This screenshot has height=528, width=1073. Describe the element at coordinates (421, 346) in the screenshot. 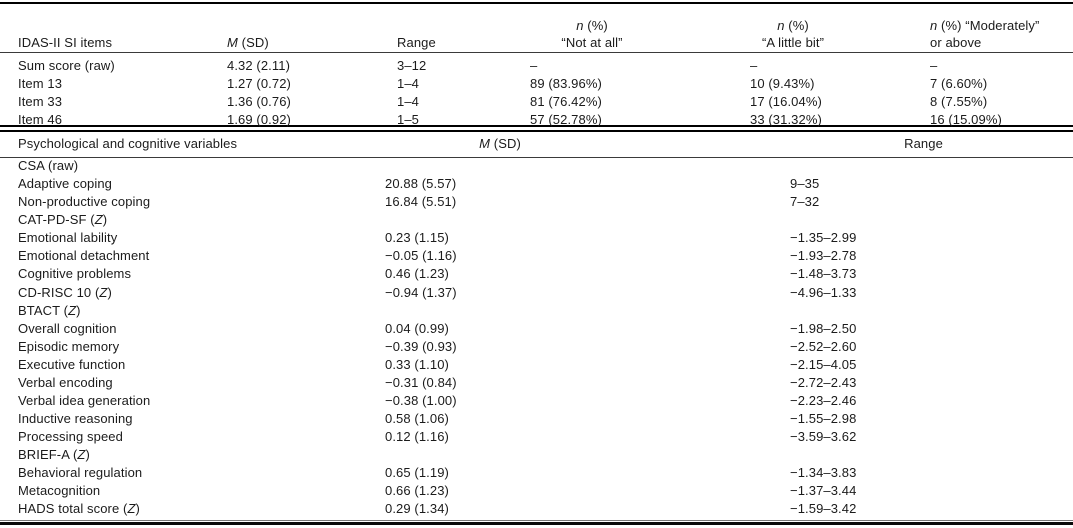

I see `cell: −0.39 (0.93)` at that location.